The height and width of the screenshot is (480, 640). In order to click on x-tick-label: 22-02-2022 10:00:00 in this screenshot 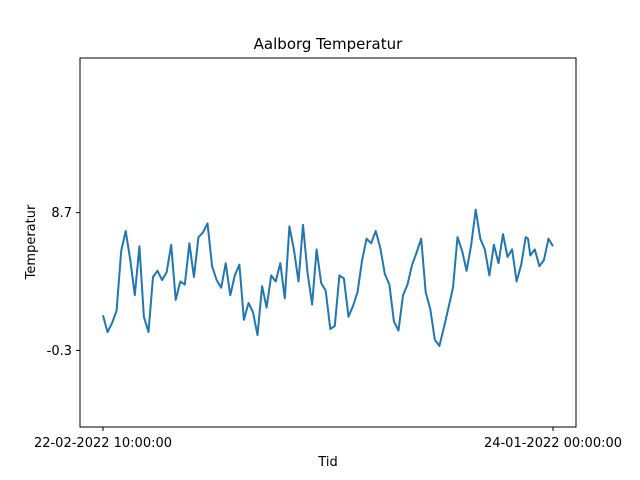, I will do `click(103, 443)`.